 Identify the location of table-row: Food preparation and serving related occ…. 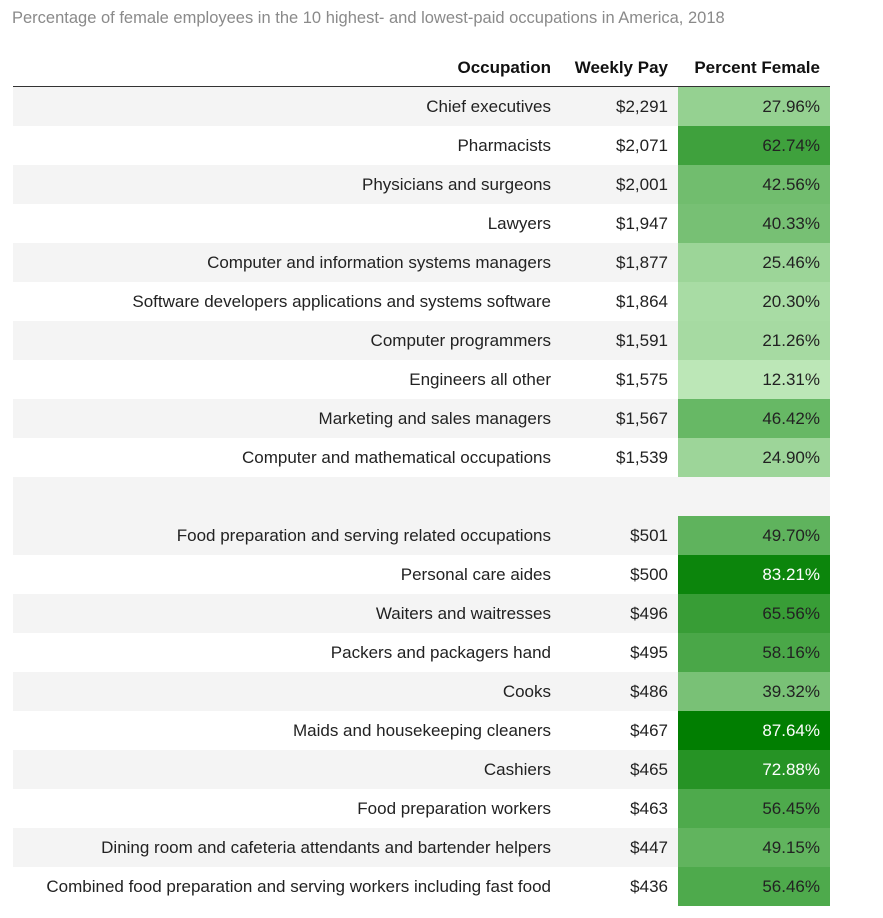
(421, 535).